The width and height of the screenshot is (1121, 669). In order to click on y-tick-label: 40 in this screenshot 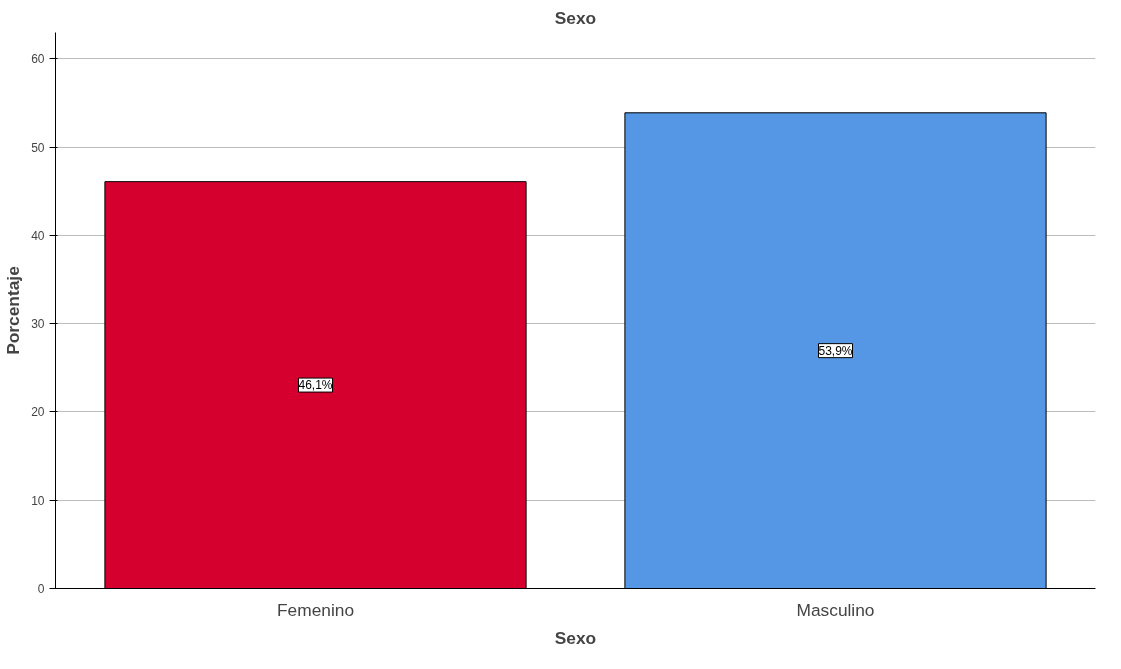, I will do `click(38, 235)`.